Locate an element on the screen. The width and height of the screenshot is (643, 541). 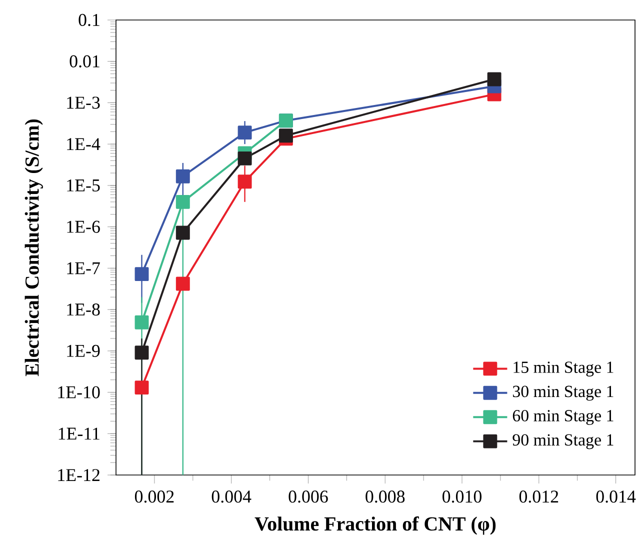
x-axis-title: Volume Fraction of CNT (φ) is located at coordinates (375, 525).